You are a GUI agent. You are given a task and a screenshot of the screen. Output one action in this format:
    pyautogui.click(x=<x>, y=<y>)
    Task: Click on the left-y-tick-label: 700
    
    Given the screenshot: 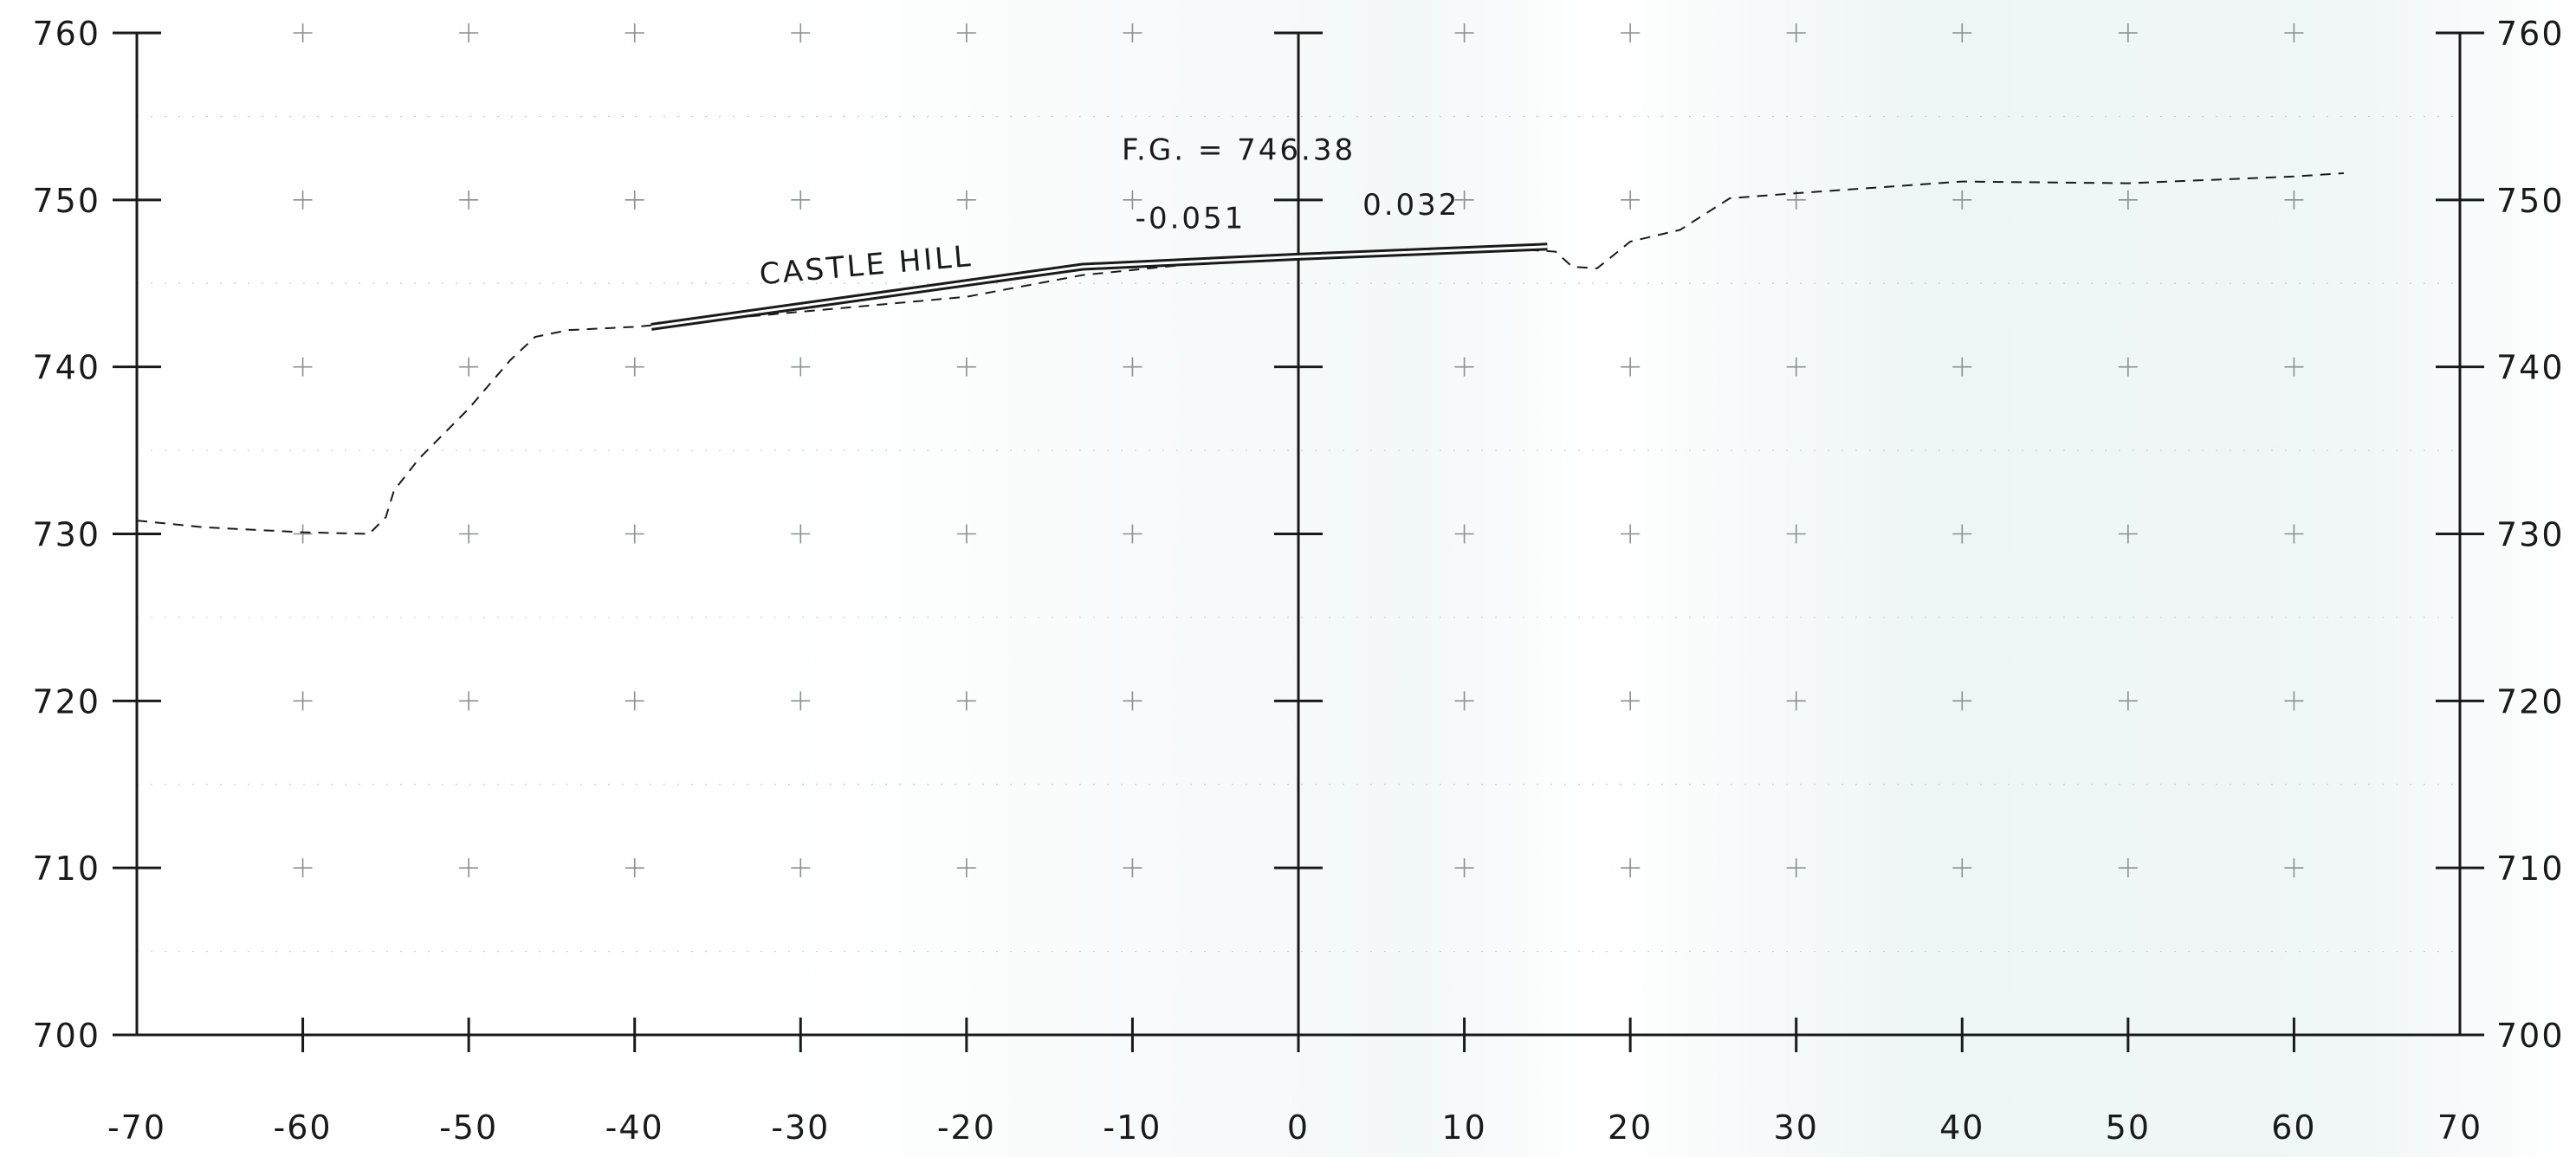 What is the action you would take?
    pyautogui.click(x=66, y=1036)
    